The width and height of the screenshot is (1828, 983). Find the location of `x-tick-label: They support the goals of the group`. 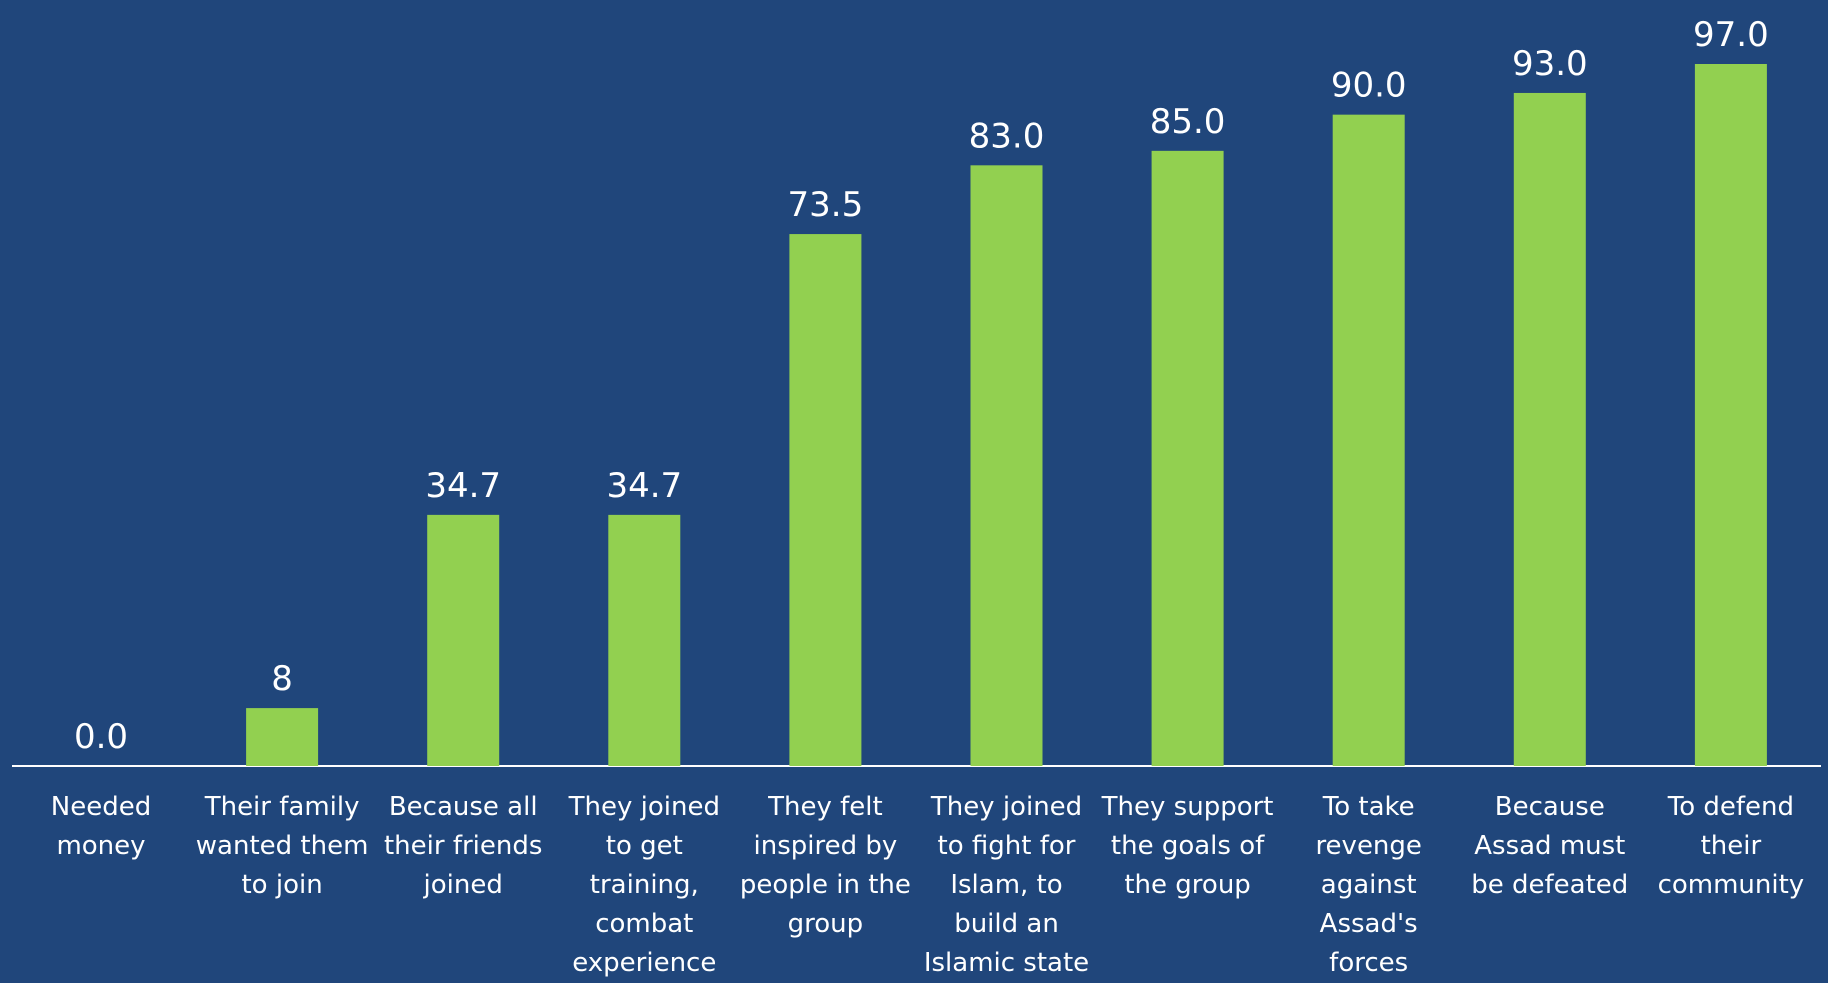

x-tick-label: They support the goals of the group is located at coordinates (1187, 846).